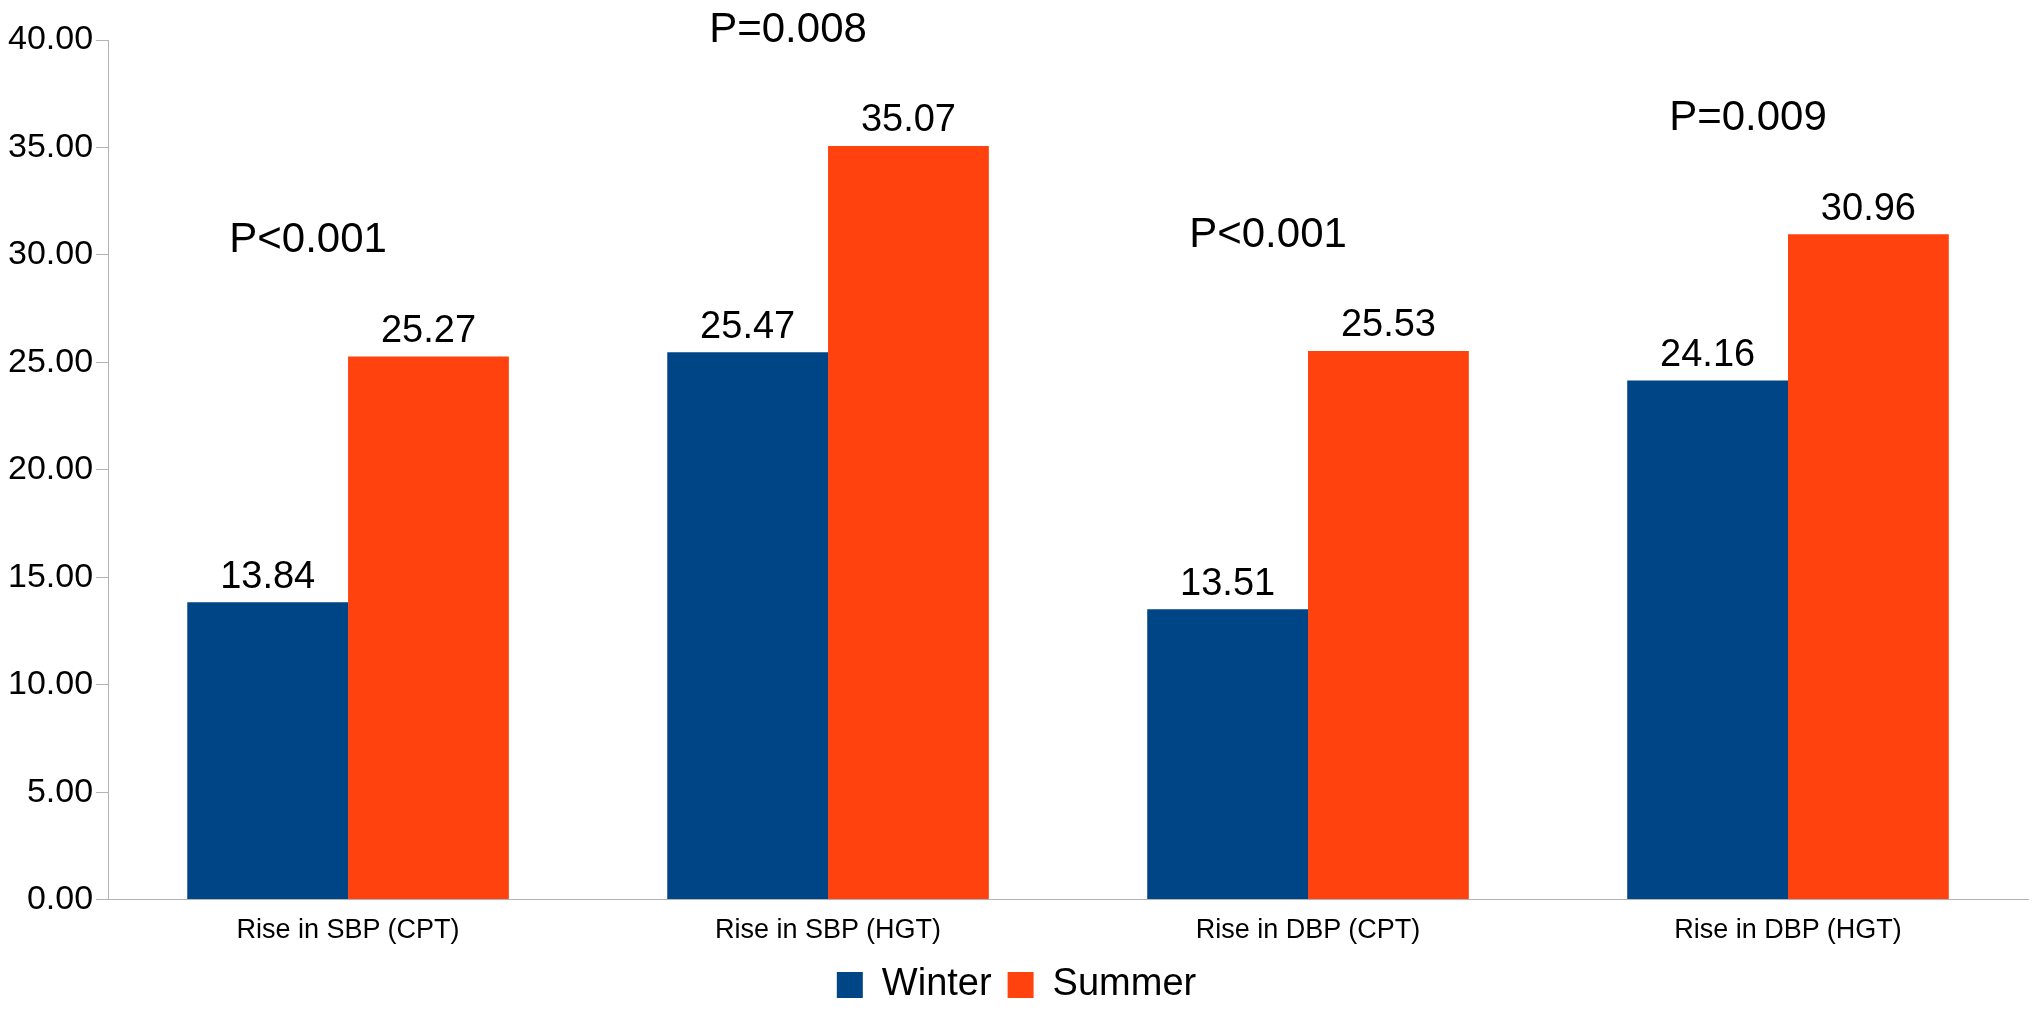 The height and width of the screenshot is (1024, 2038). I want to click on x-tick-label: Rise in DBP (CPT), so click(1308, 929).